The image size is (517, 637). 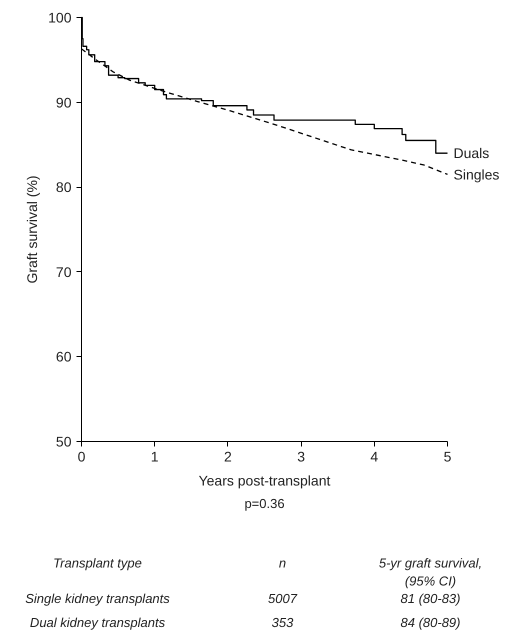 I want to click on y-tick-label: 90, so click(x=64, y=102).